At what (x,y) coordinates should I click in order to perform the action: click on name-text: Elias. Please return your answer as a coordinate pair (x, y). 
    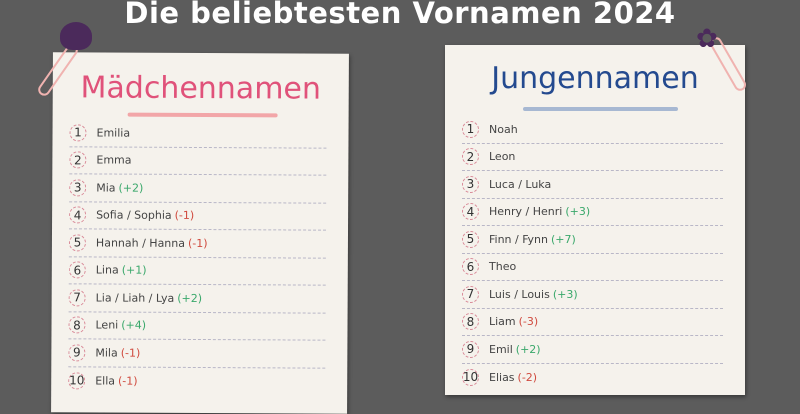
    Looking at the image, I should click on (502, 377).